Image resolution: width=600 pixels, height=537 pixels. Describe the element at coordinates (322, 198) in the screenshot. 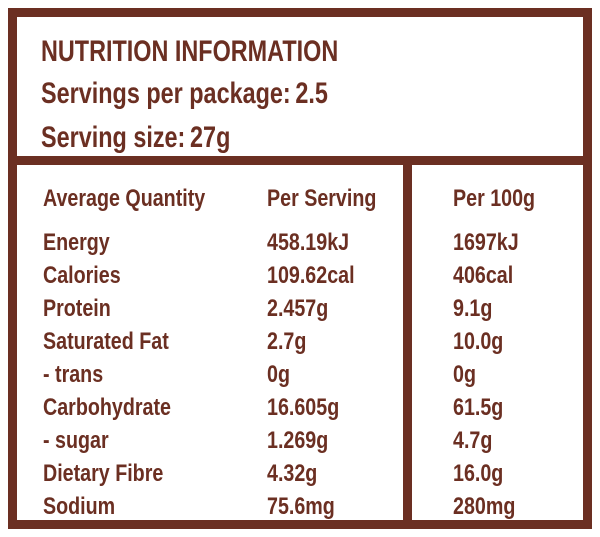

I see `header-per-serving: Per Serving` at that location.